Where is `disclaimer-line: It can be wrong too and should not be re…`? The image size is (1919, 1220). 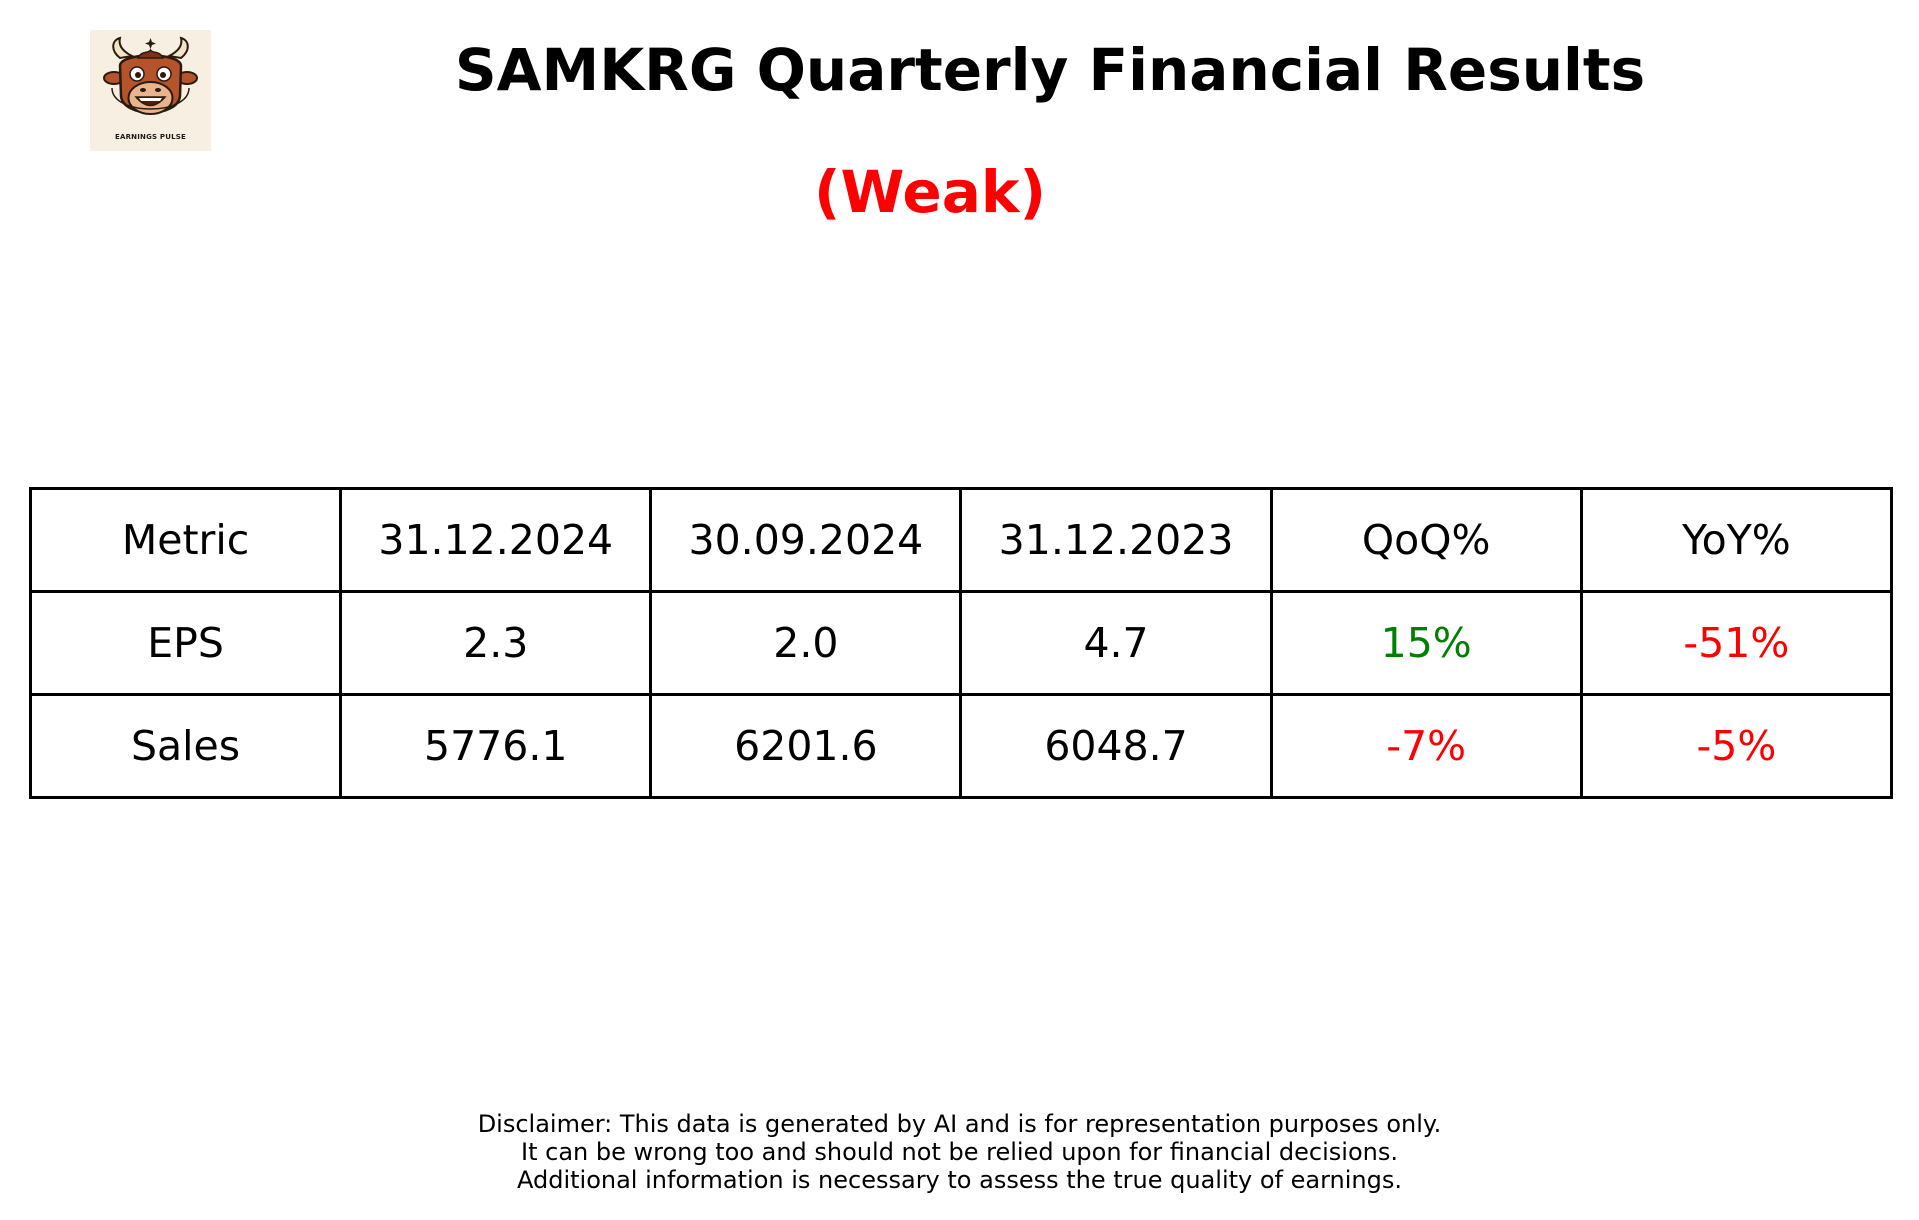
disclaimer-line: It can be wrong too and should not be re… is located at coordinates (959, 1152).